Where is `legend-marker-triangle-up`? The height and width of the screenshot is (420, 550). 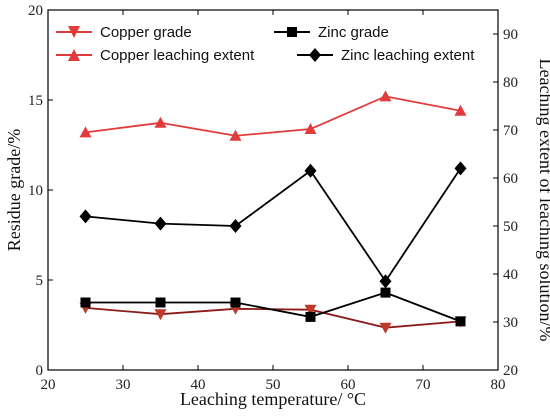 legend-marker-triangle-up is located at coordinates (74, 55).